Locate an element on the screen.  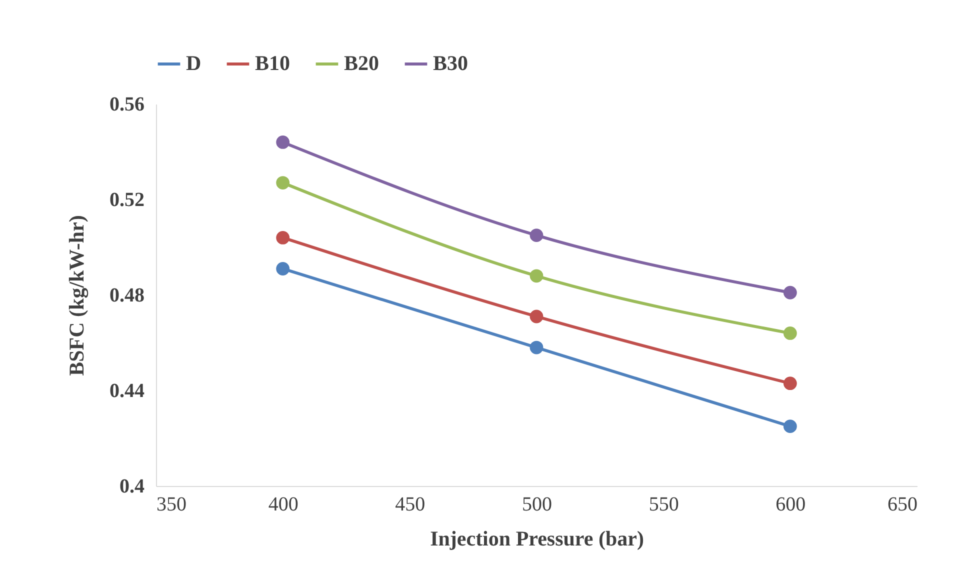
x-tick-label: 600 is located at coordinates (791, 505).